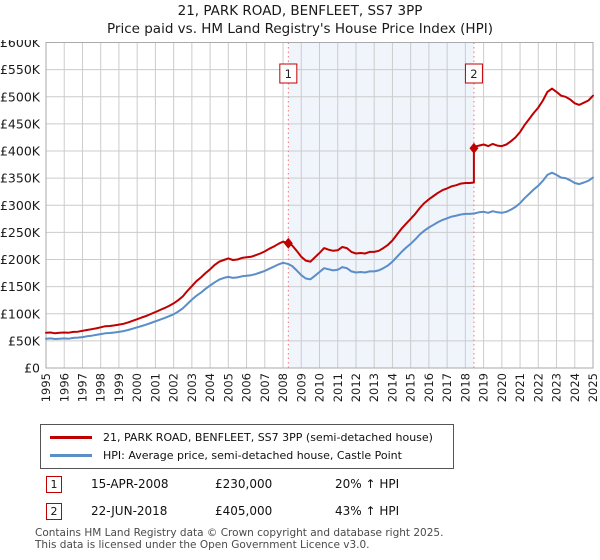 The height and width of the screenshot is (560, 600). Describe the element at coordinates (265, 387) in the screenshot. I see `x-axis-tick-label: 2007` at that location.